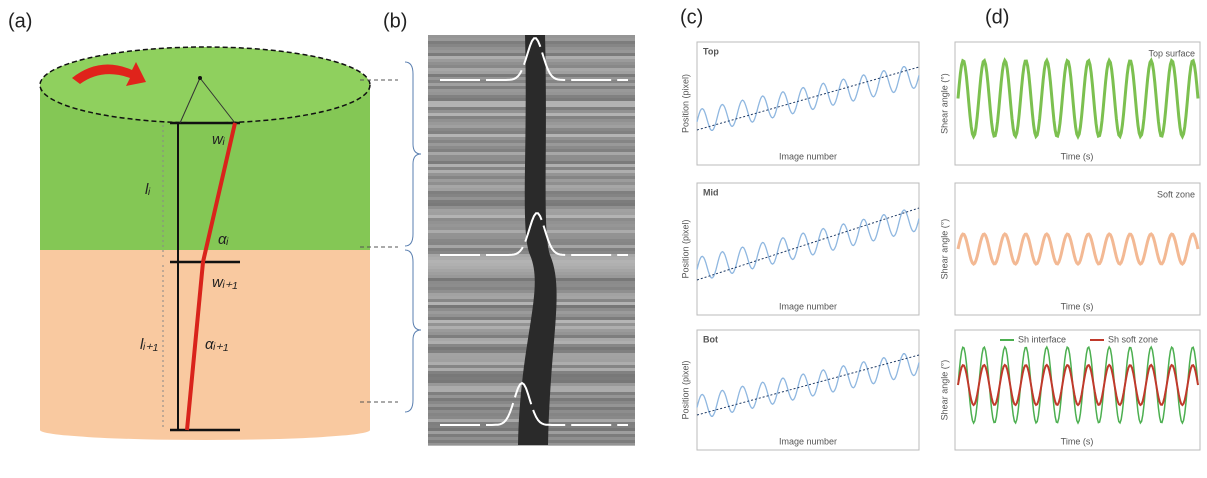 The image size is (1207, 478). Describe the element at coordinates (224, 239) in the screenshot. I see `annotation: αᵢ` at that location.